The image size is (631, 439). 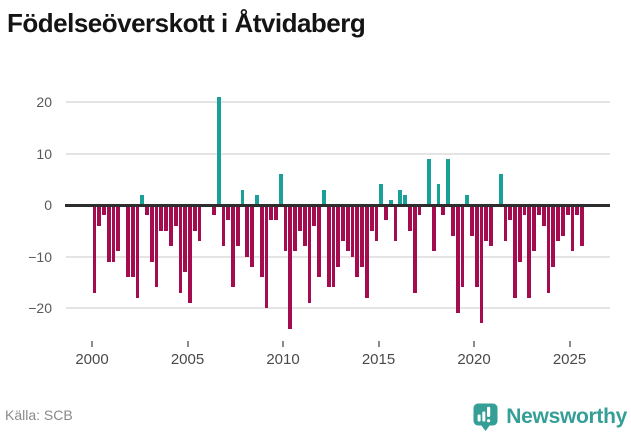 I want to click on x-tick-label: 2025, so click(x=569, y=359).